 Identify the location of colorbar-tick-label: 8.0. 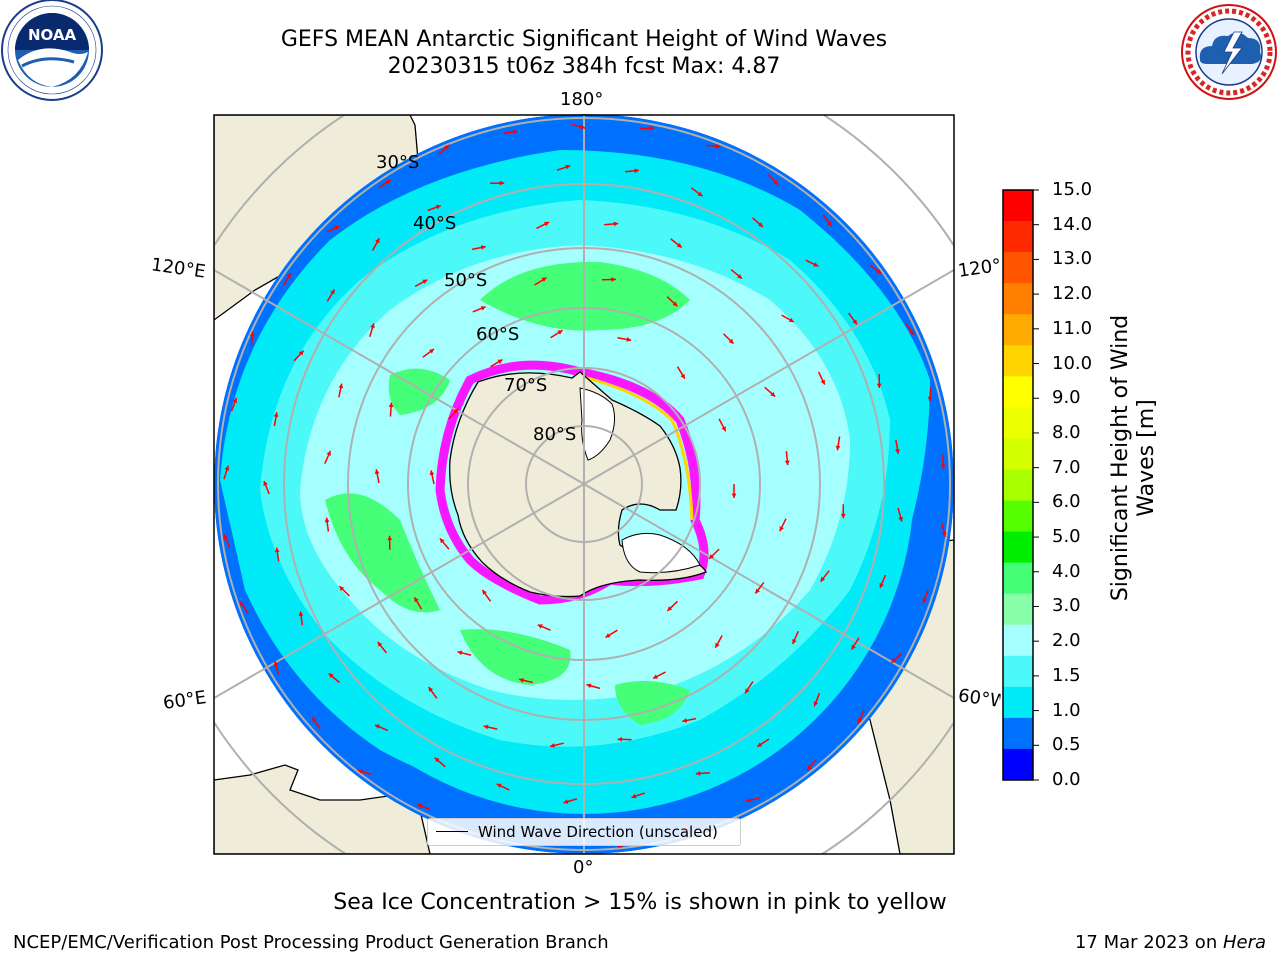
(1066, 432).